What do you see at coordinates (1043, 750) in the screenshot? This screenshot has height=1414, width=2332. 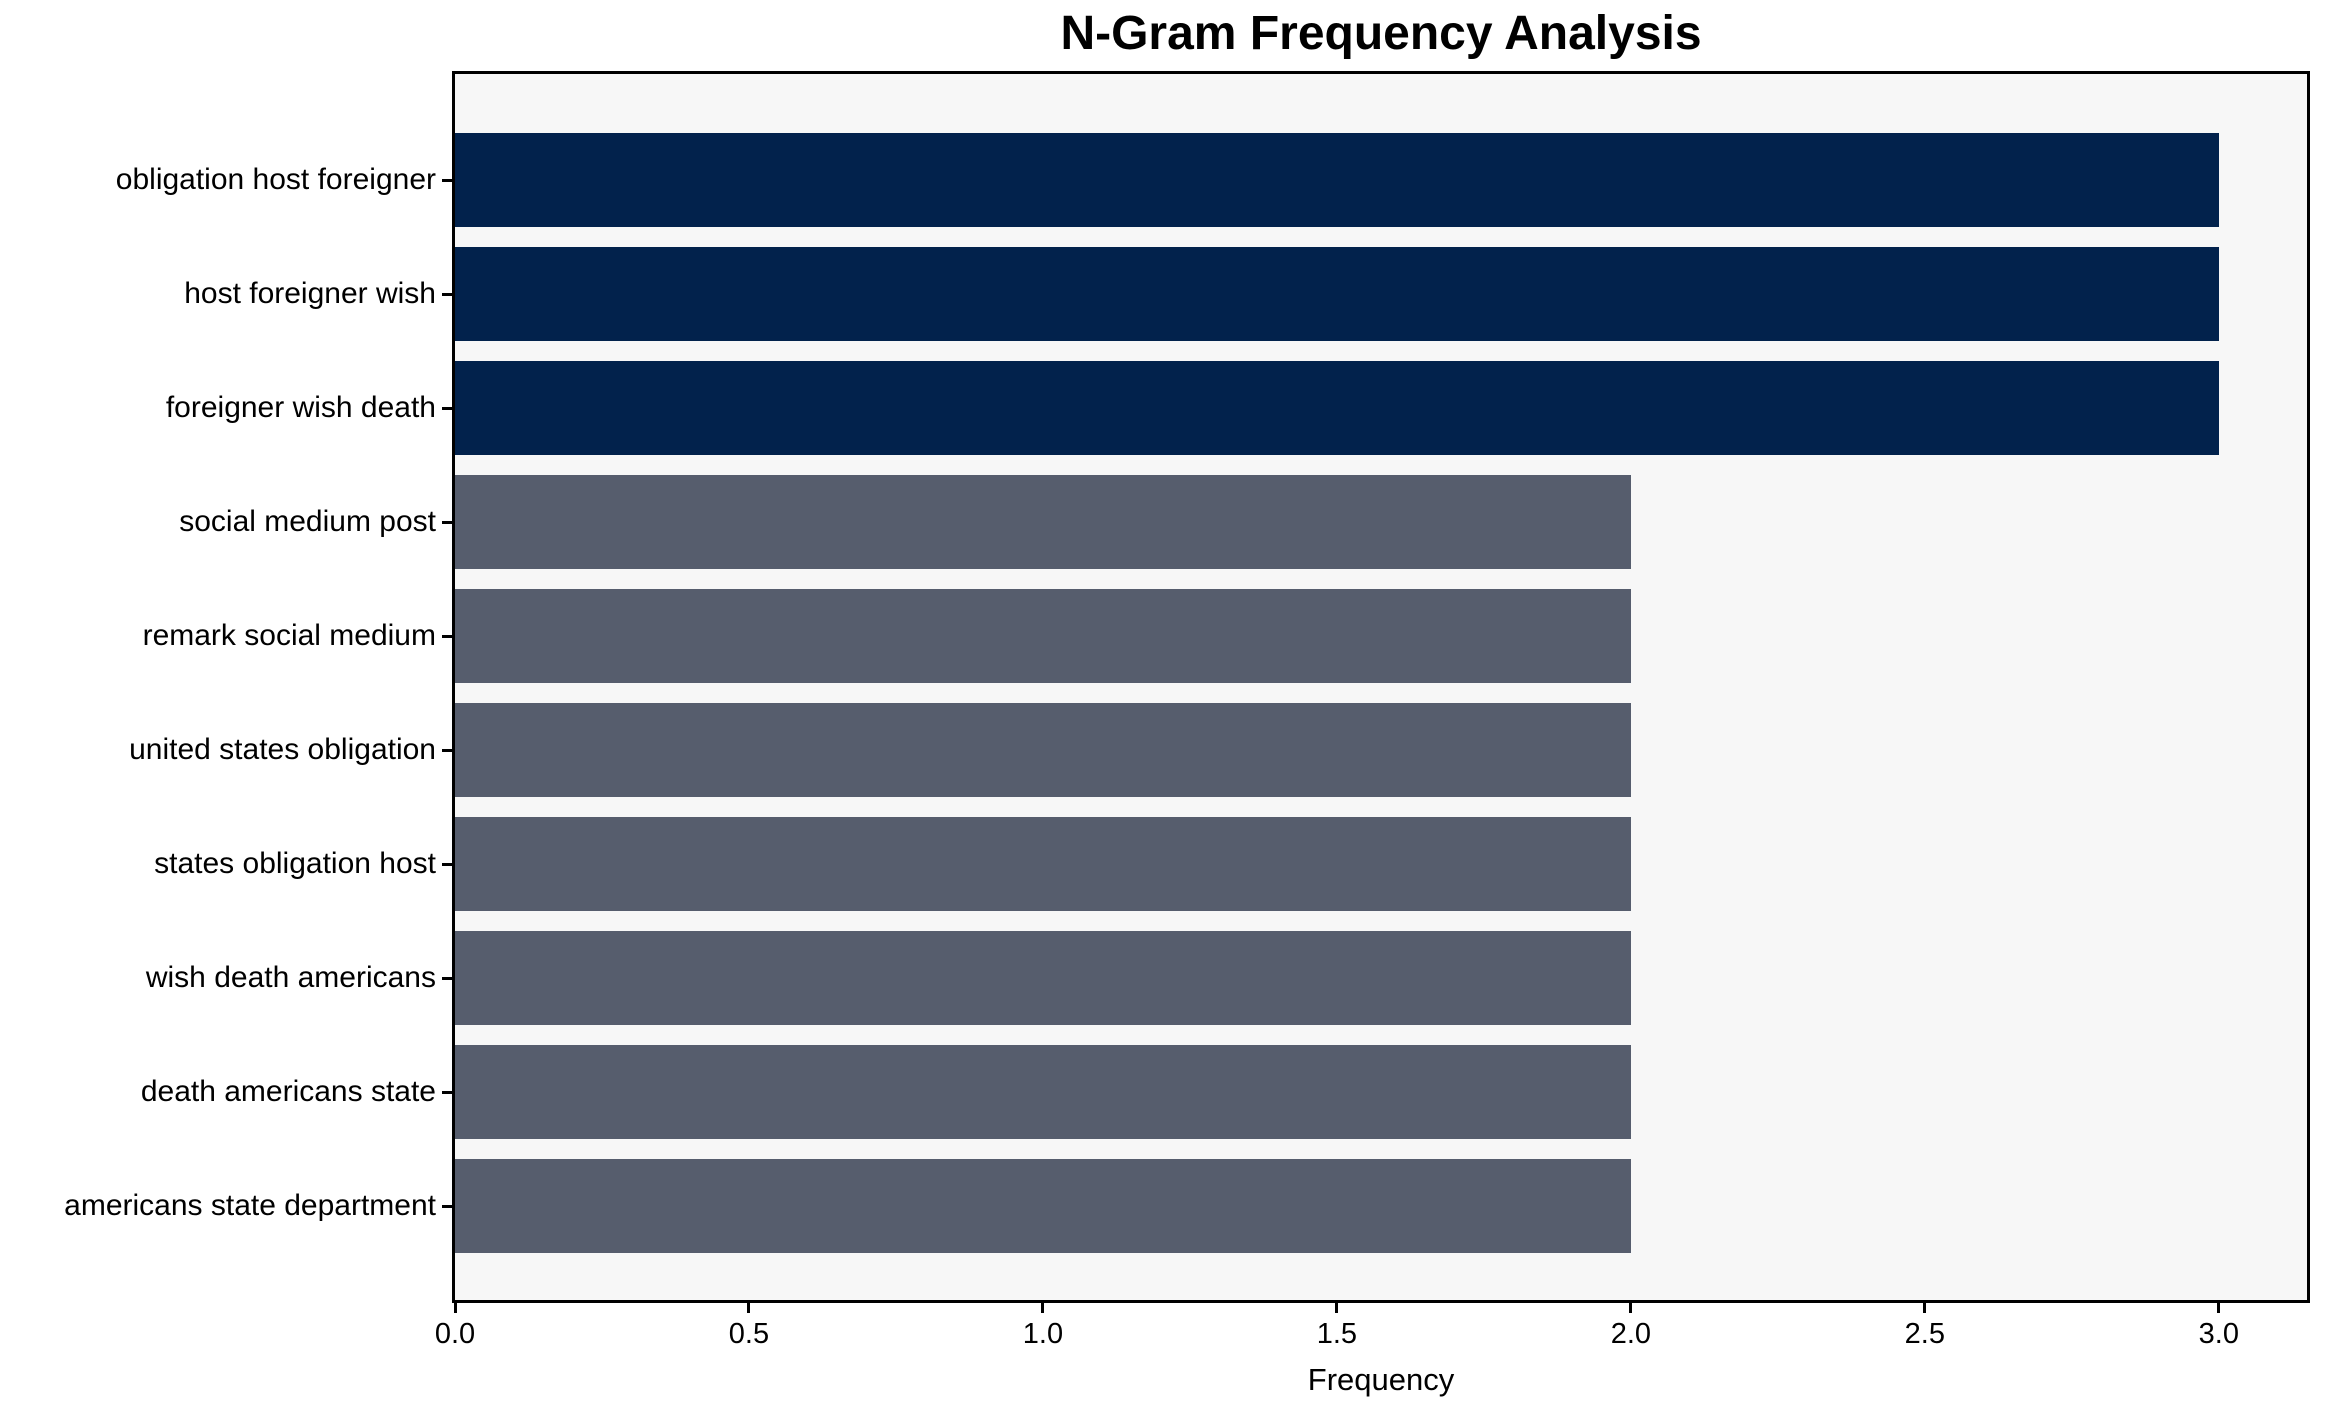 I see `bar-united-states-obligation` at bounding box center [1043, 750].